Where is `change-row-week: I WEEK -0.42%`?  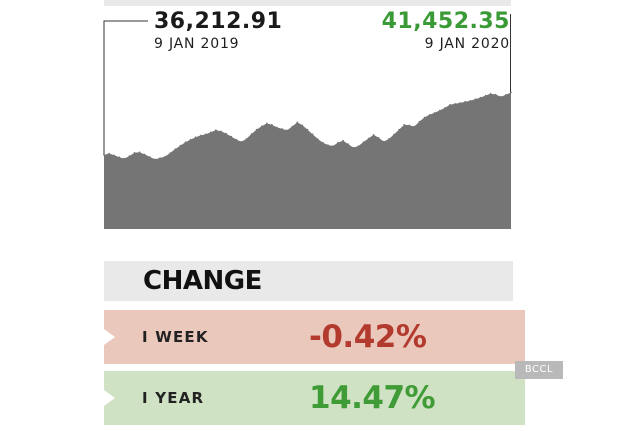
change-row-week: I WEEK -0.42% is located at coordinates (314, 337).